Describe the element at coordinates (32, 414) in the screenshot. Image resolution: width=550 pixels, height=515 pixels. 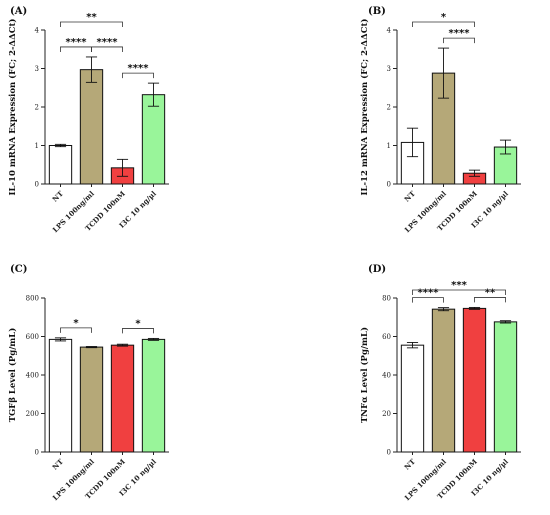
I see `y-tick-label: 200` at that location.